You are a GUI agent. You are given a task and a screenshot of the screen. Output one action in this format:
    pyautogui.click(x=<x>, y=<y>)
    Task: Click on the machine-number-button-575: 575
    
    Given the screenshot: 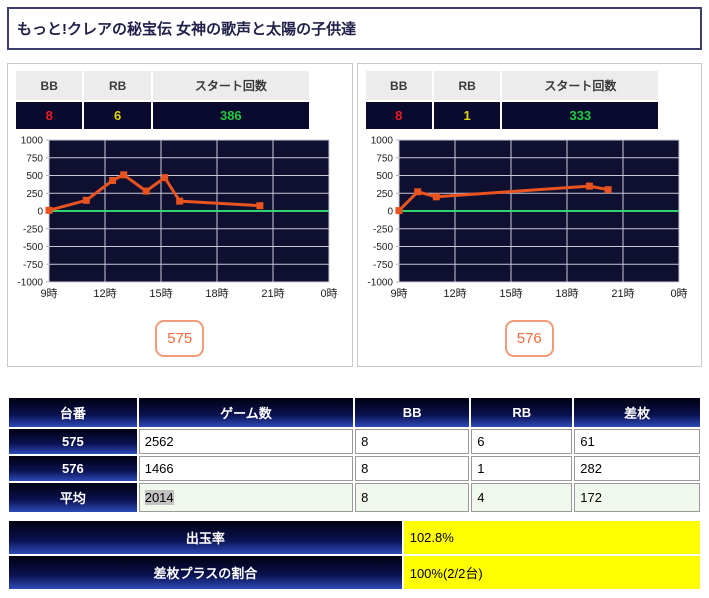 What is the action you would take?
    pyautogui.click(x=180, y=338)
    